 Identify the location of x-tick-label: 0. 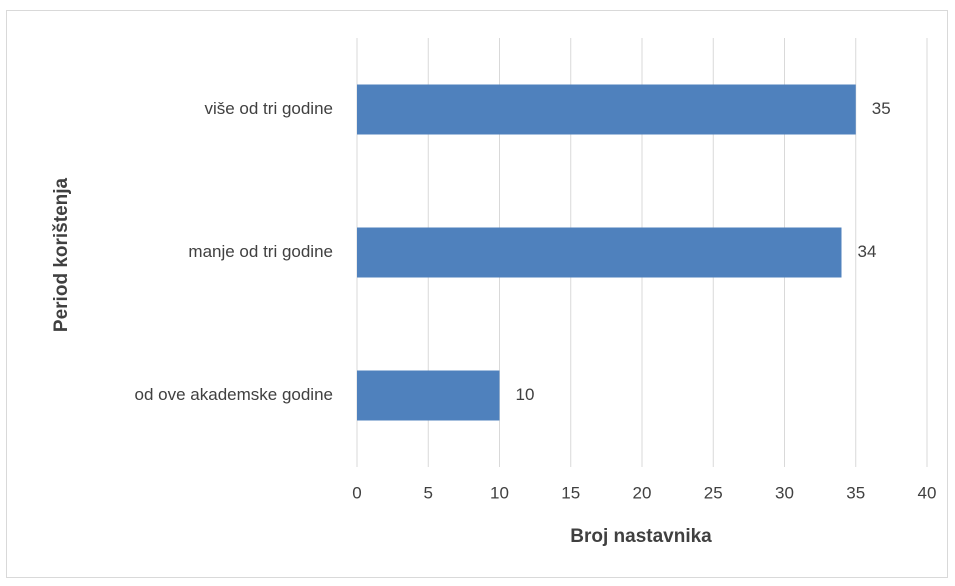
(356, 492).